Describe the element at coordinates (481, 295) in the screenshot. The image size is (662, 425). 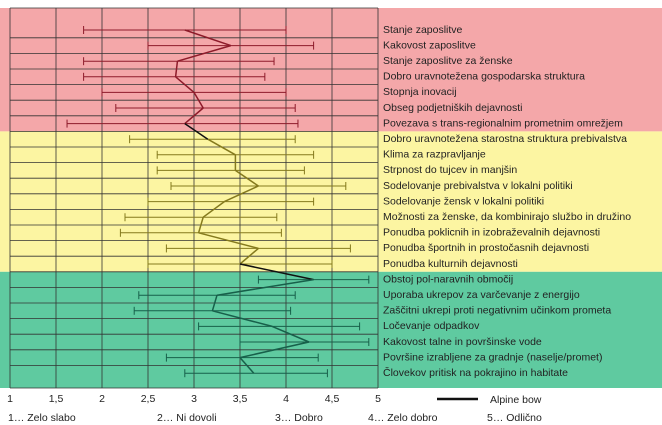
I see `category-label: Uporaba ukrepov za varčevanje z energijo` at that location.